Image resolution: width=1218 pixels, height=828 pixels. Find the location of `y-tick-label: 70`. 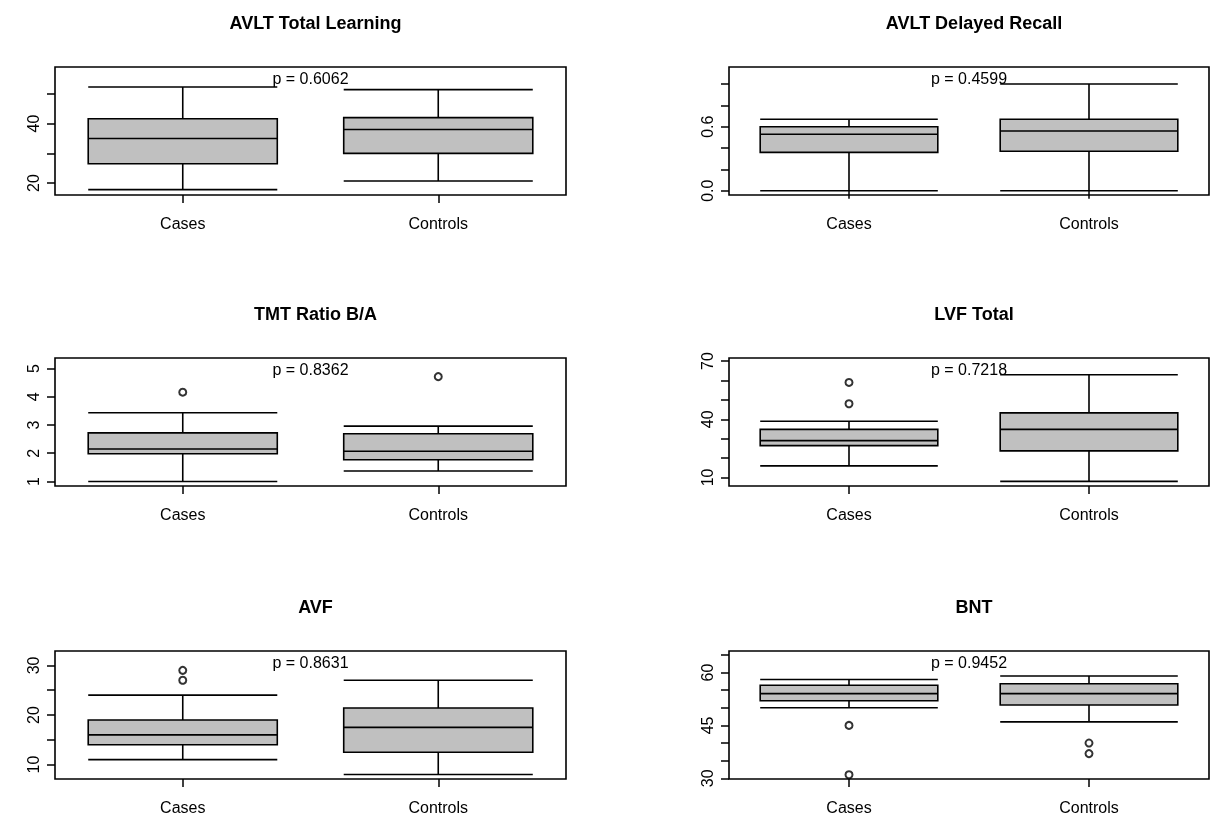

y-tick-label: 70 is located at coordinates (707, 361).